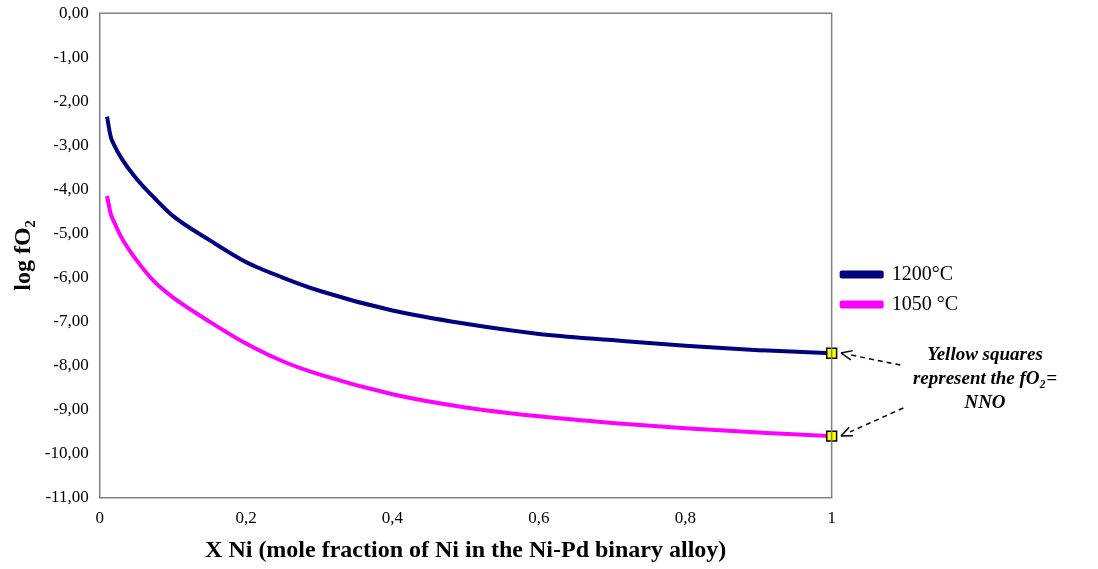  Describe the element at coordinates (985, 378) in the screenshot. I see `text: Yellow squares represent the fO₂= NNO` at that location.